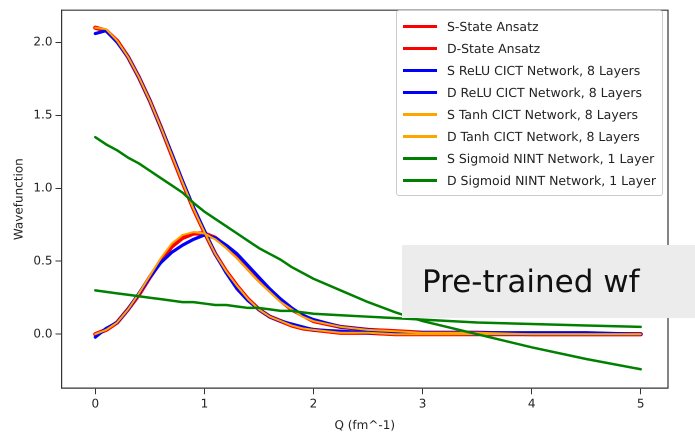 The image size is (695, 441). I want to click on y-tick-label: 2.0, so click(42, 41).